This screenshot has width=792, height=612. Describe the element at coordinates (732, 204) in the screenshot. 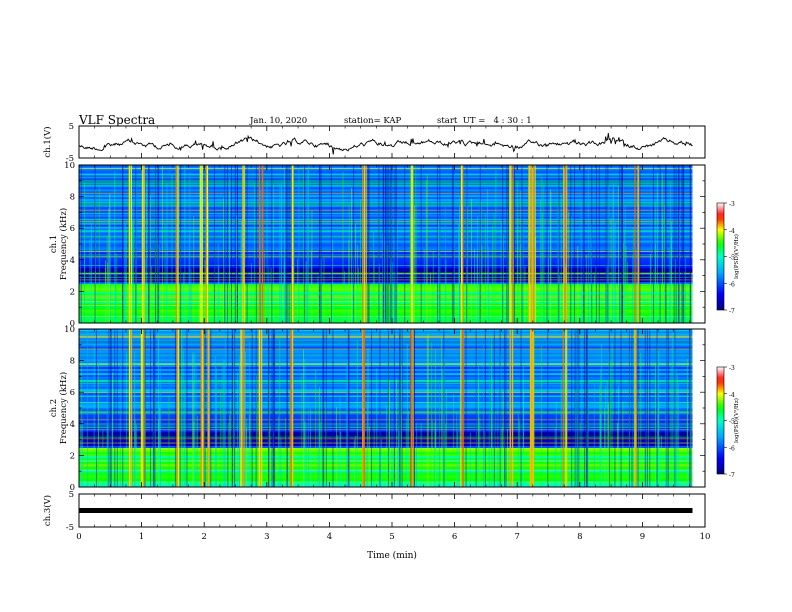

I see `colorbar-tick-label: -3` at that location.